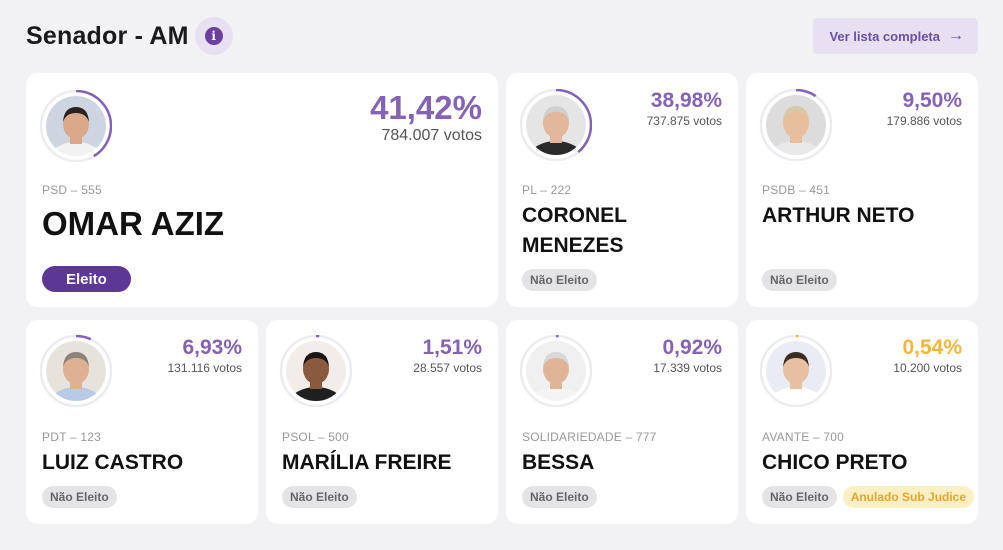  Describe the element at coordinates (133, 223) in the screenshot. I see `candidate-name: OMAR AZIZ` at that location.